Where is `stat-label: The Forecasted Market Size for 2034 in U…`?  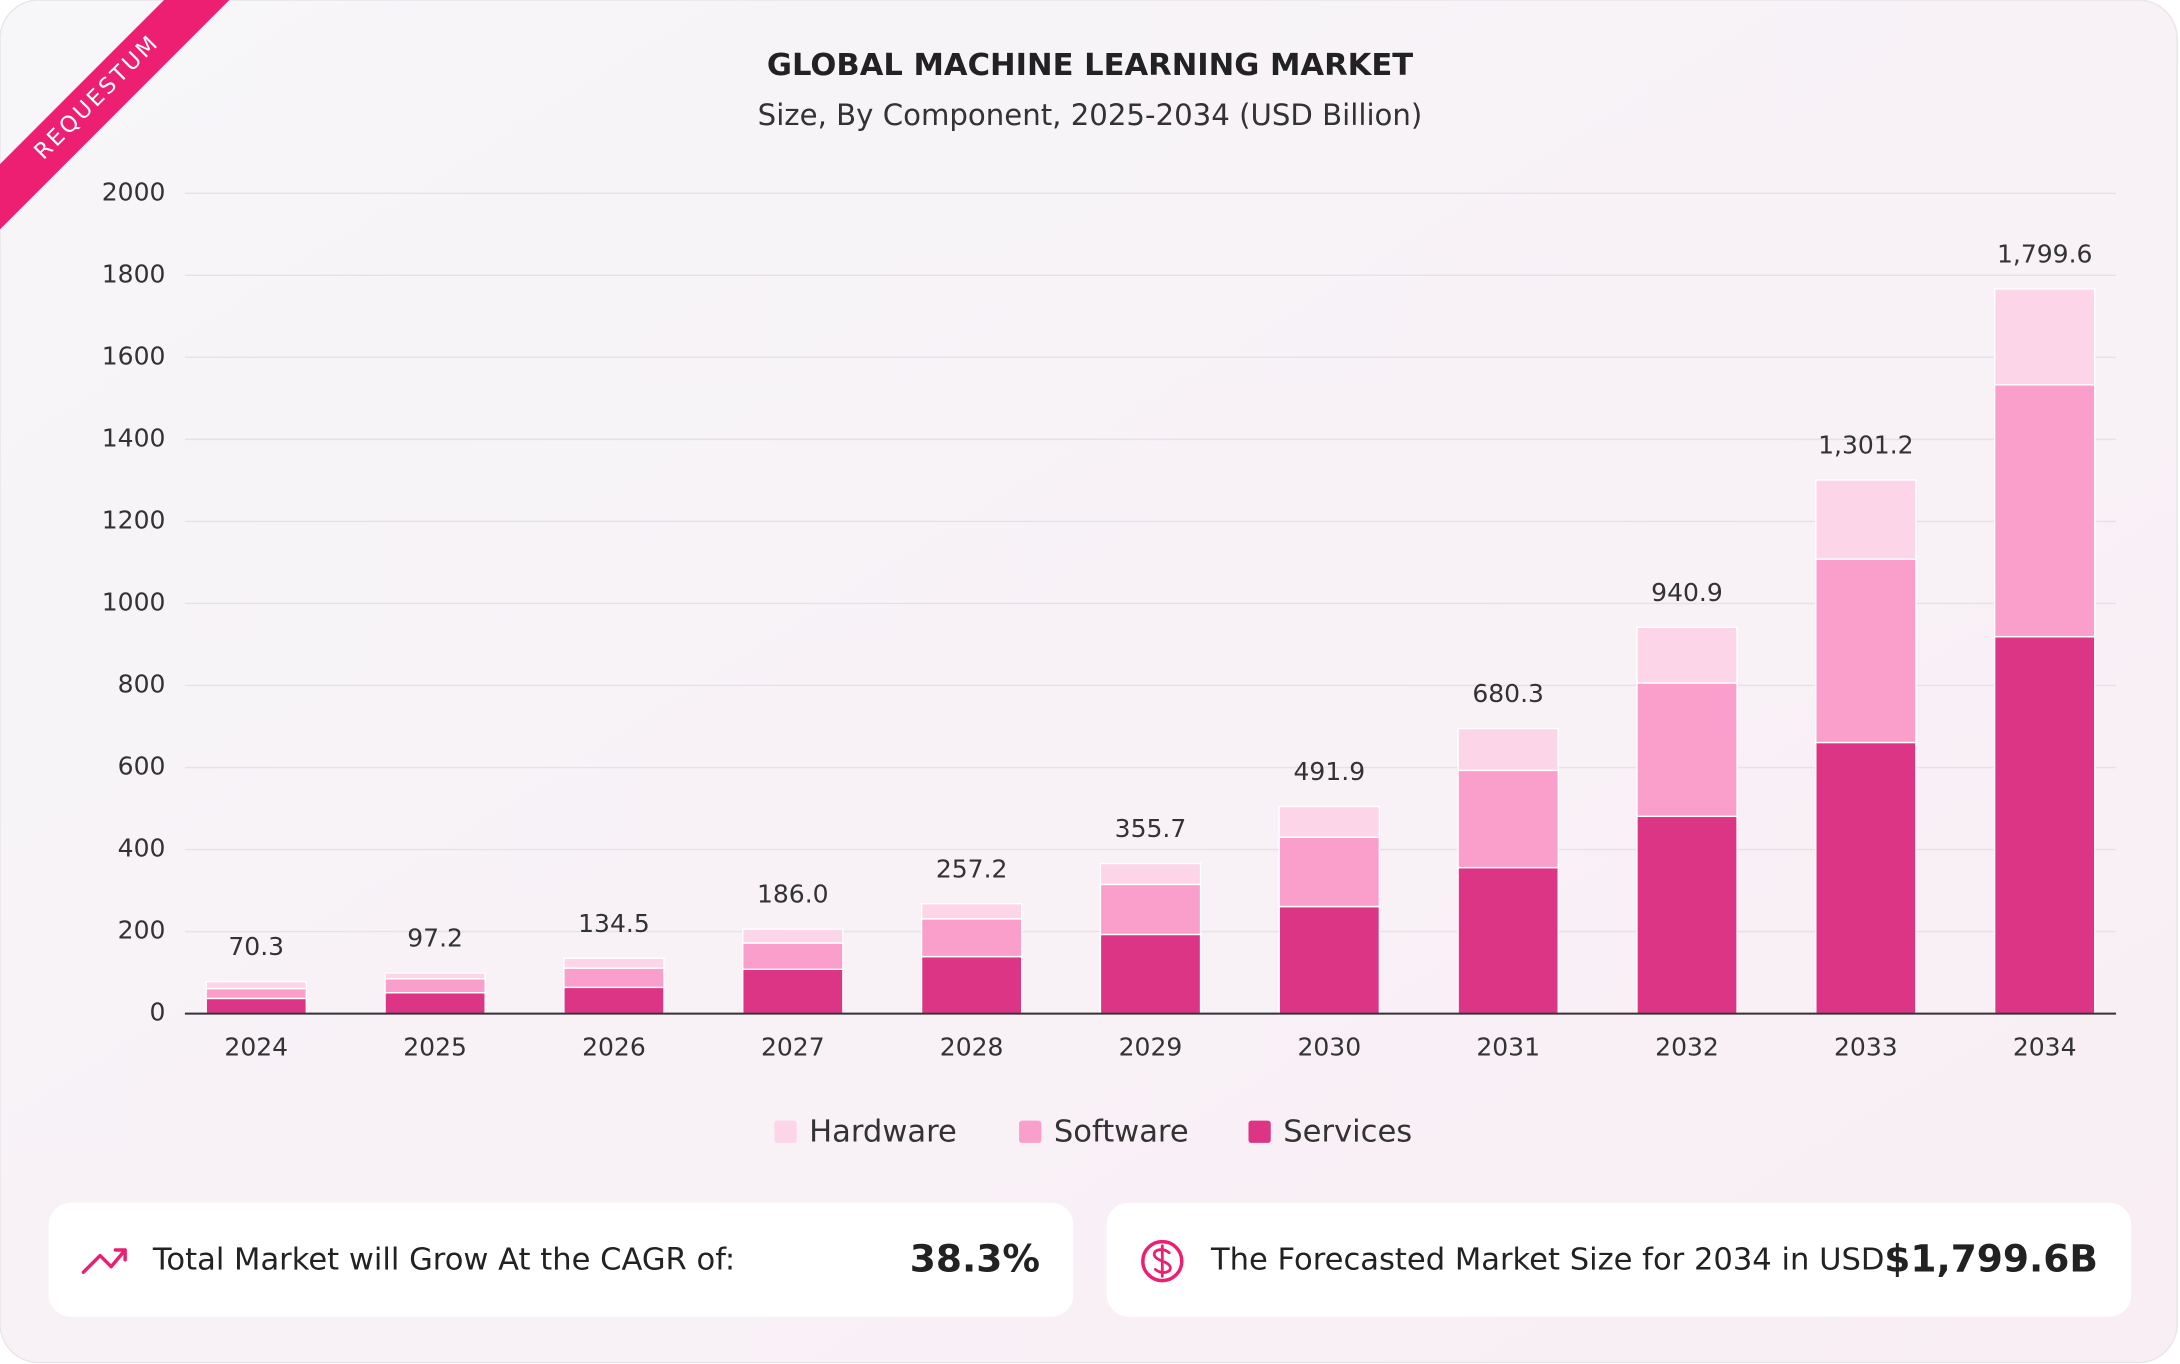
stat-label: The Forecasted Market Size for 2034 in U… is located at coordinates (1552, 1260).